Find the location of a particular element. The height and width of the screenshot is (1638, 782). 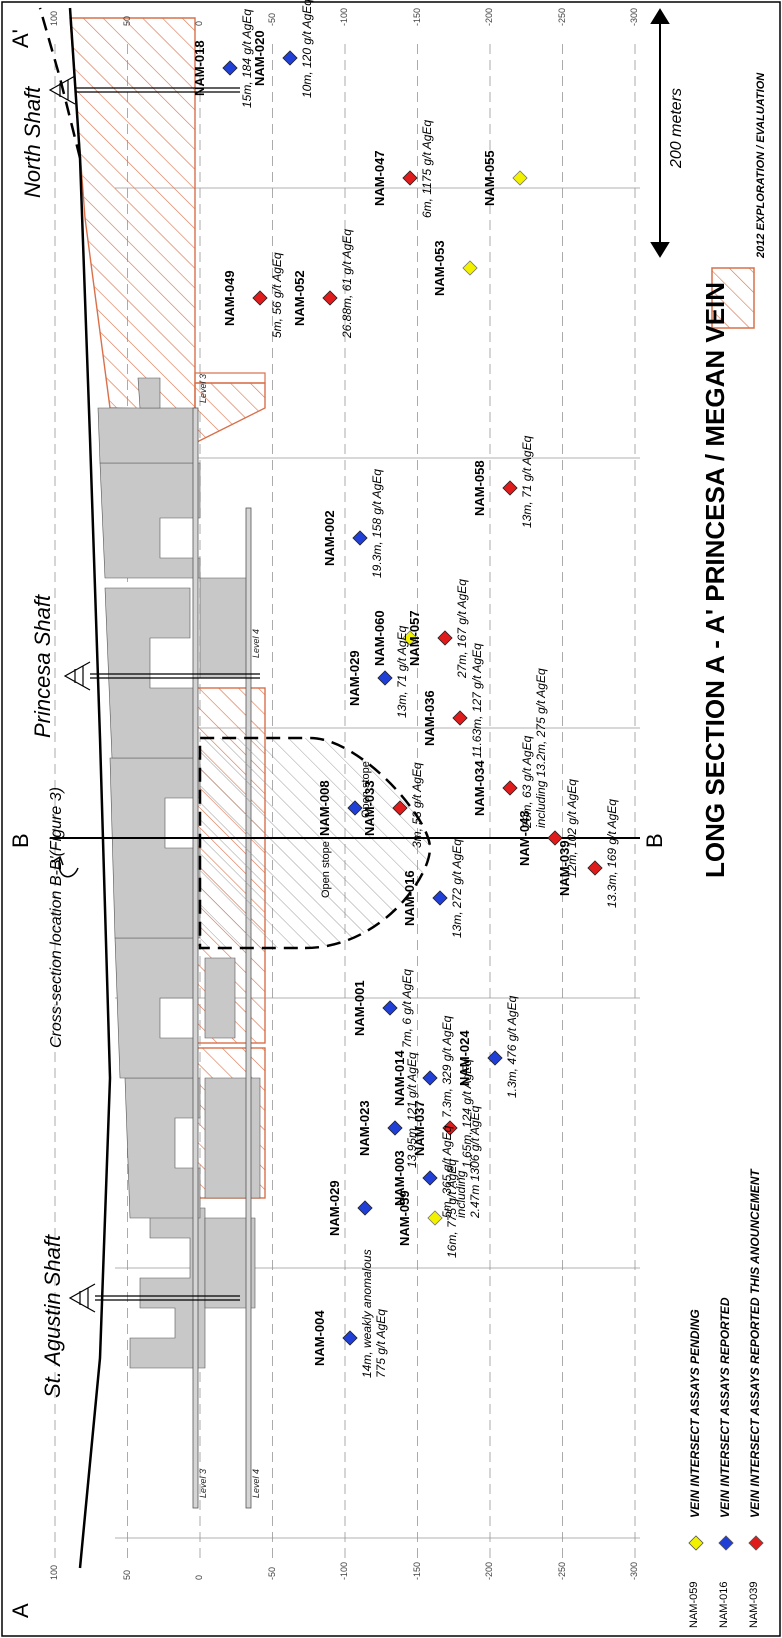

level-label: Level 3 is located at coordinates (203, 1483).